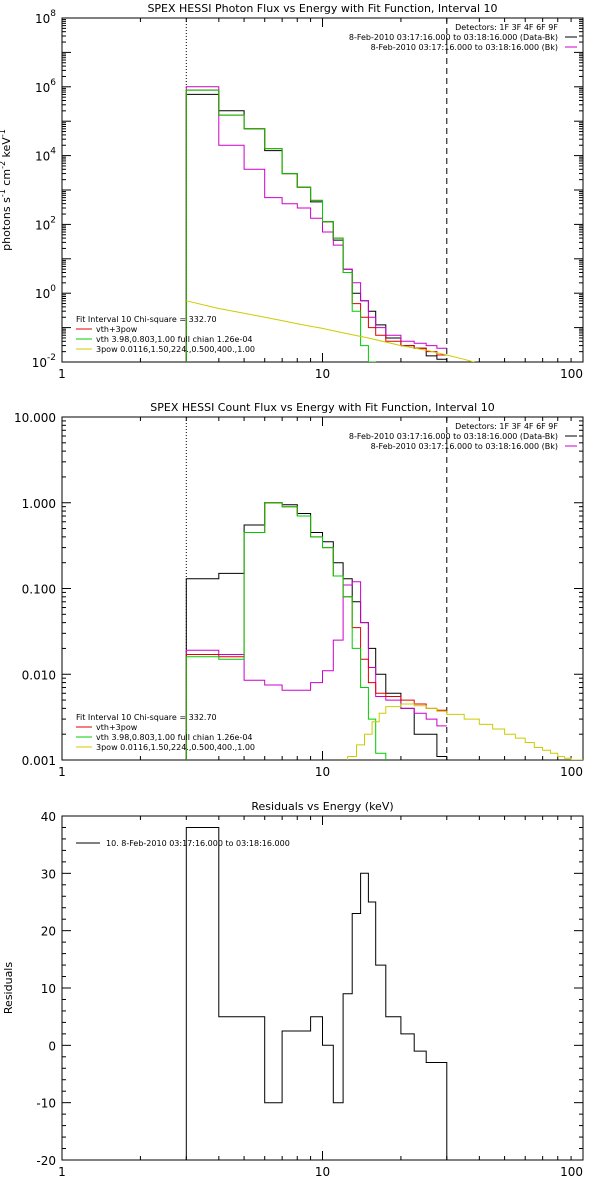 The image size is (600, 1200). What do you see at coordinates (39, 675) in the screenshot?
I see `count-ytick-label: 0.010` at bounding box center [39, 675].